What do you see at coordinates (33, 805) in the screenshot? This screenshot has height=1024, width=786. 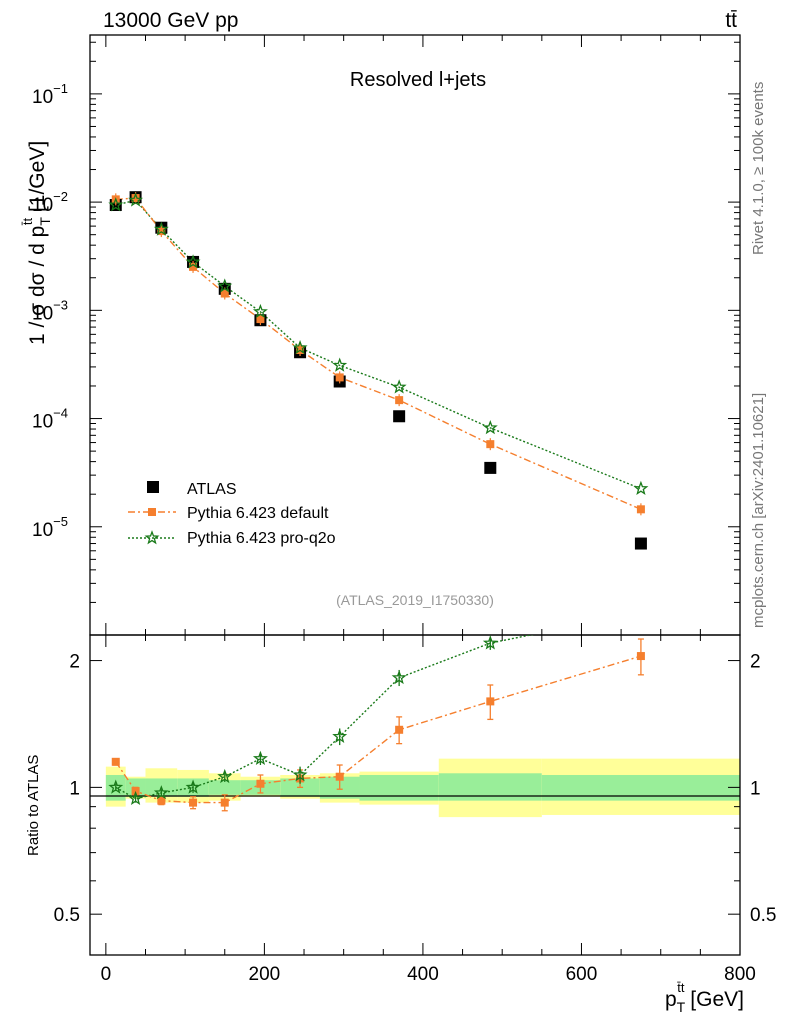 I see `ratio-y-label: Ratio to ATLAS` at bounding box center [33, 805].